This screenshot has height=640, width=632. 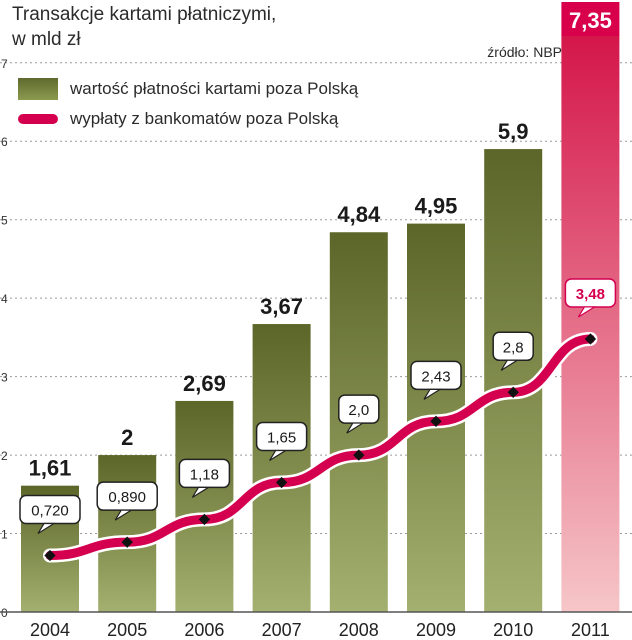 What do you see at coordinates (127, 437) in the screenshot?
I see `bar-value-label: 2` at bounding box center [127, 437].